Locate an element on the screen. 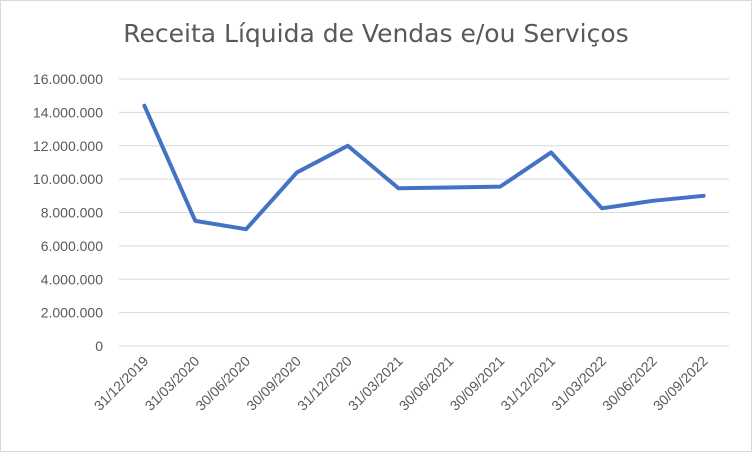 The height and width of the screenshot is (452, 752). y-tick-label: 8.000.000 is located at coordinates (72, 213).